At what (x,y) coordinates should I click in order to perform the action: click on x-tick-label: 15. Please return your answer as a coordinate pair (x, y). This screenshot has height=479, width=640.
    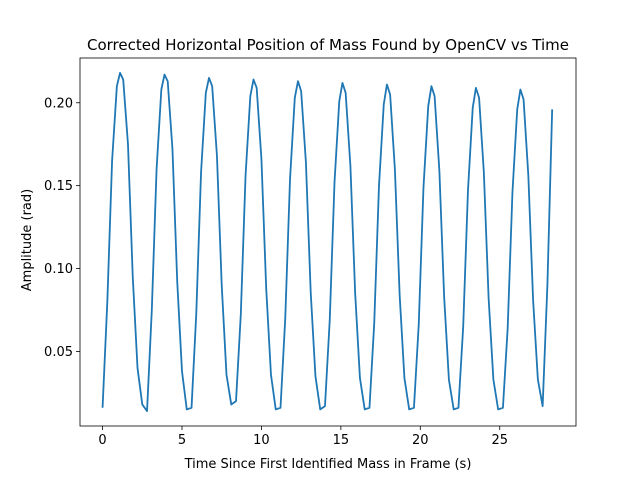
    Looking at the image, I should click on (341, 440).